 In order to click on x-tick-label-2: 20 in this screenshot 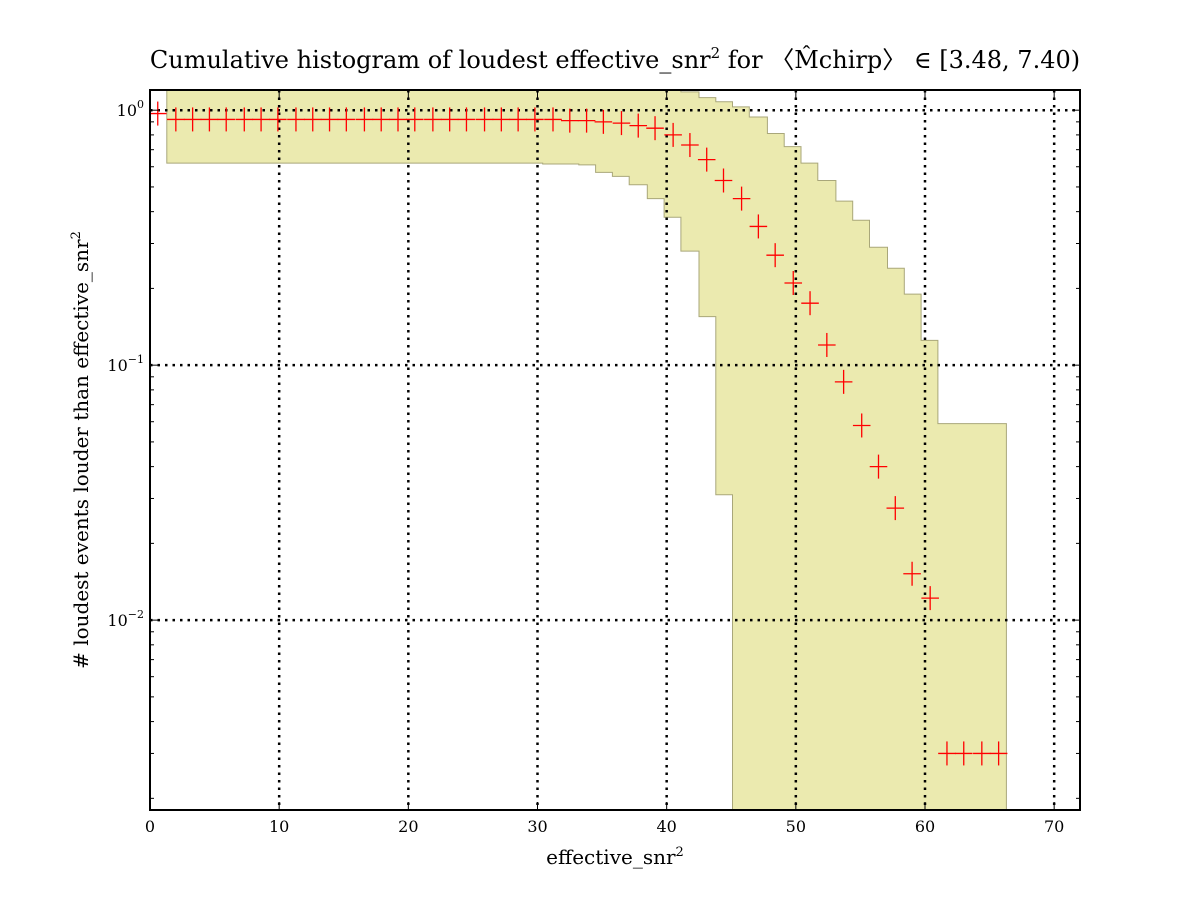, I will do `click(408, 826)`.